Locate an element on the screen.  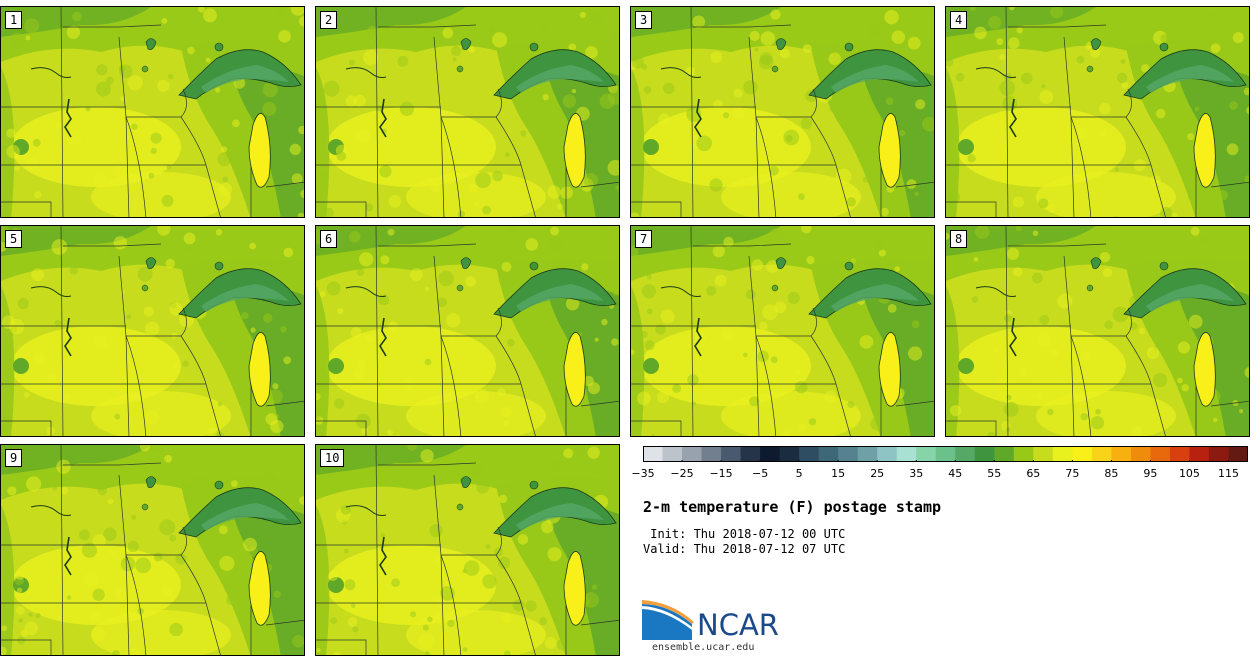
colorbar-tick-label: 35 is located at coordinates (916, 473).